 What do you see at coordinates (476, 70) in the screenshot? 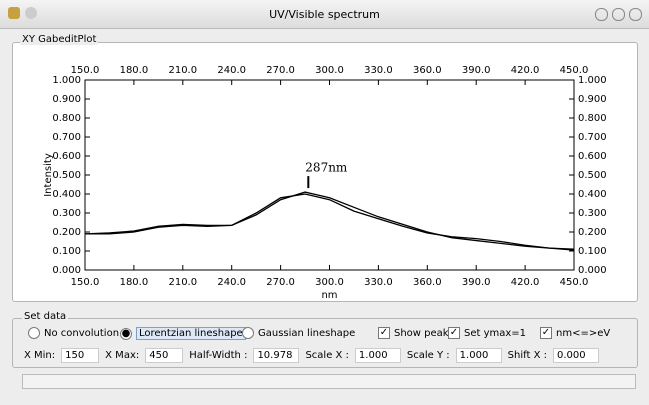
I see `x-tick-label-top: 390.0` at bounding box center [476, 70].